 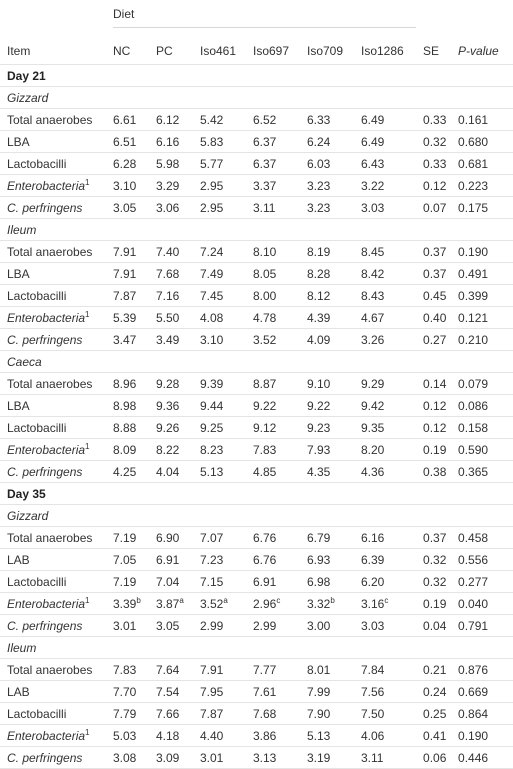 I want to click on cell-value: 6.24, so click(x=319, y=141).